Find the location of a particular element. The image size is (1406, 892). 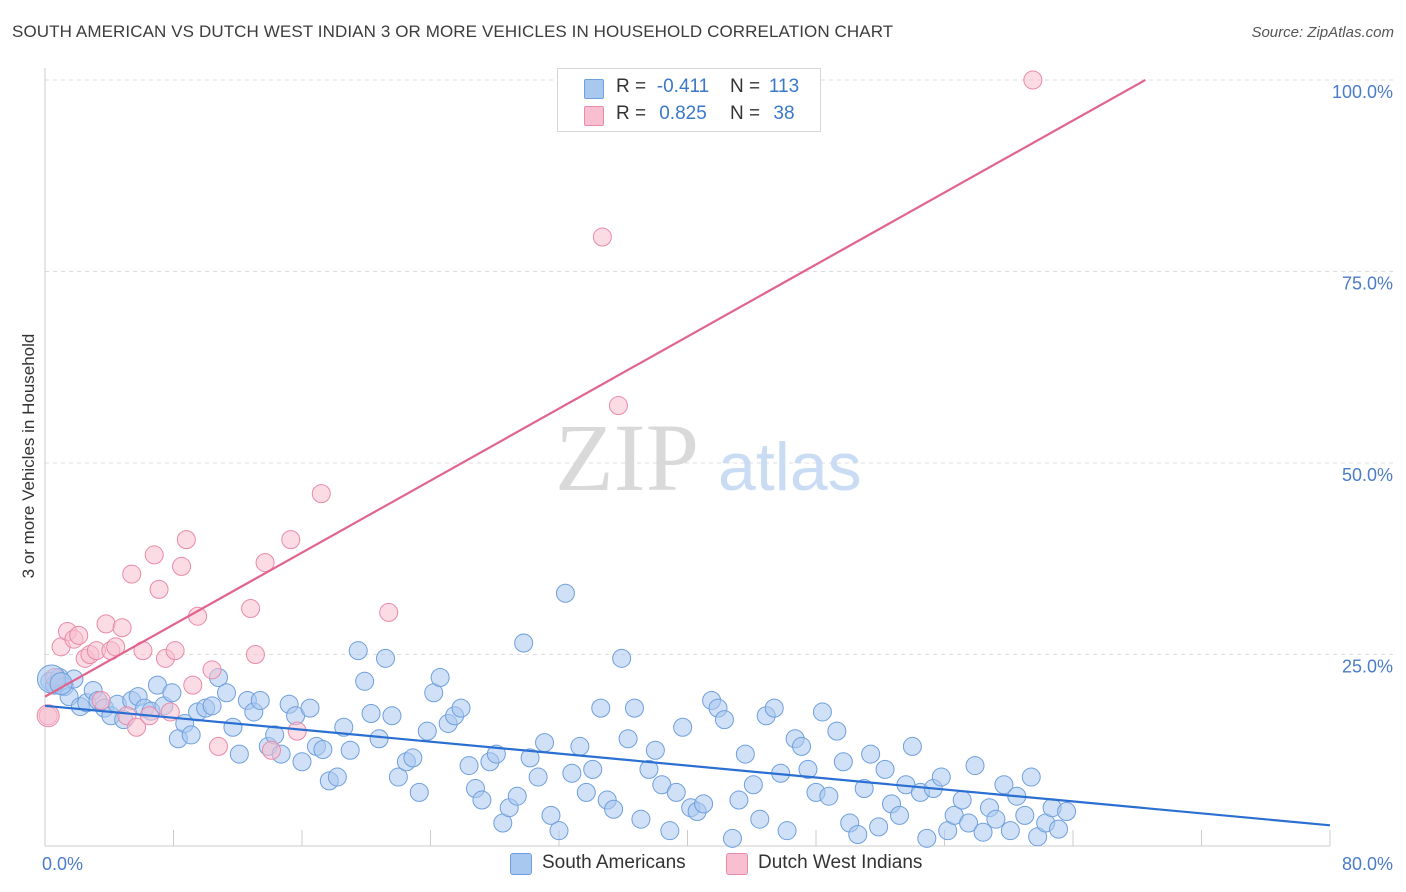

x-tick-label: 80.0% is located at coordinates (1367, 864).